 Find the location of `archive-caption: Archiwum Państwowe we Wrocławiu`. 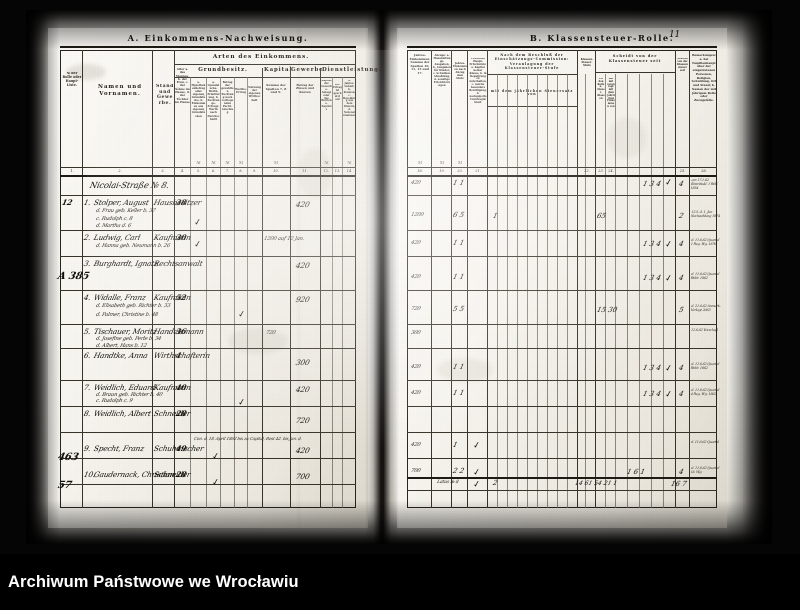

archive-caption: Archiwum Państwowe we Wrocławiu is located at coordinates (153, 581).